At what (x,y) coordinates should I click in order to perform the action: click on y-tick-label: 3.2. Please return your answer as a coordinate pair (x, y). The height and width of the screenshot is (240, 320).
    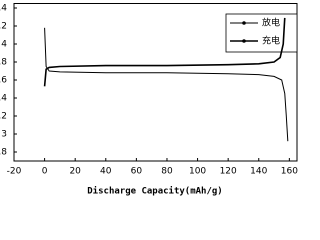
    Looking at the image, I should click on (3, 117).